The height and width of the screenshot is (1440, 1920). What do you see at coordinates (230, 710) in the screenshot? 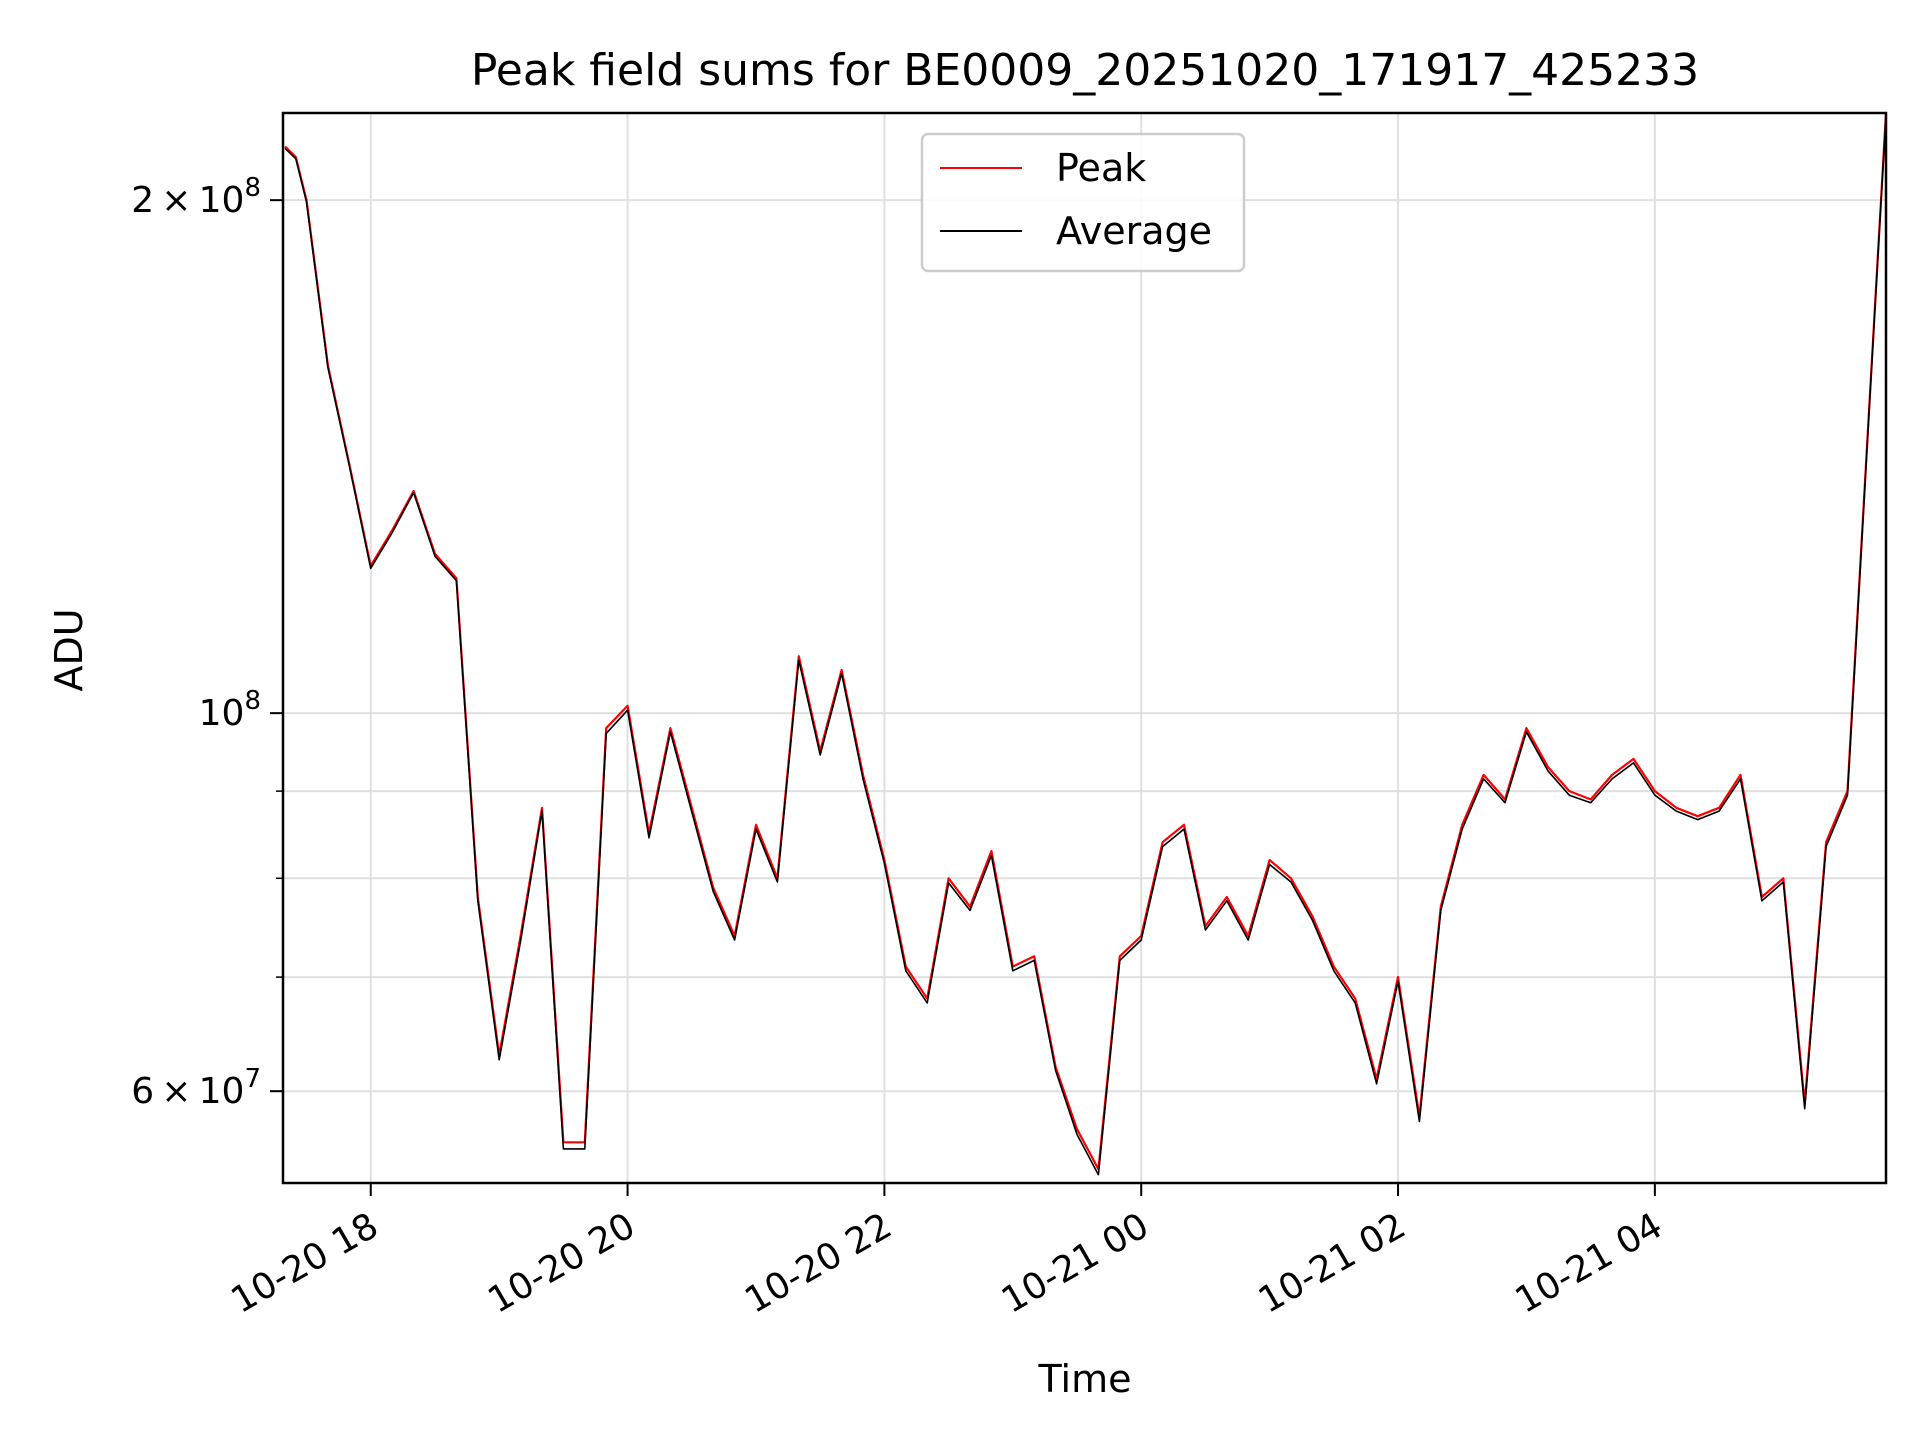
I see `y-tick-label: 108` at bounding box center [230, 710].